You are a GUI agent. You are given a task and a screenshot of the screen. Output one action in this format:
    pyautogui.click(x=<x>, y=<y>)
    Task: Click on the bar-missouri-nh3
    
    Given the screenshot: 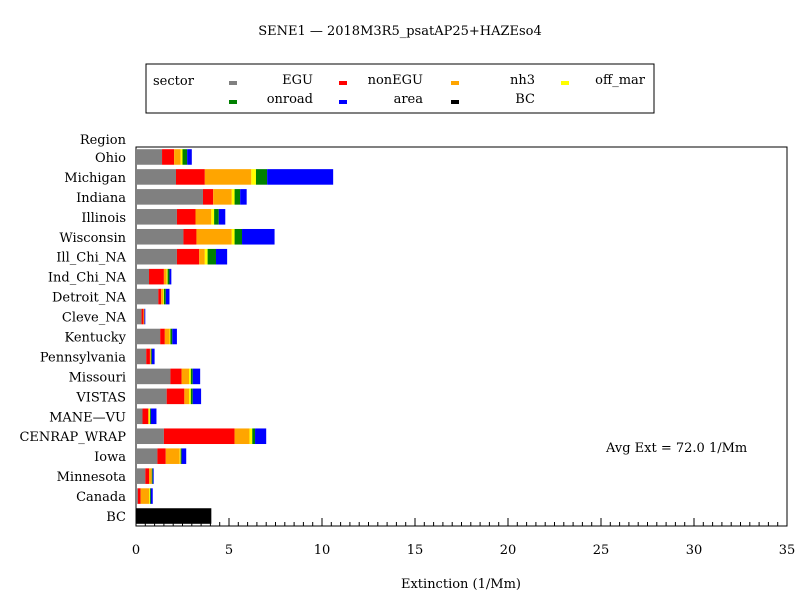 What is the action you would take?
    pyautogui.click(x=185, y=376)
    